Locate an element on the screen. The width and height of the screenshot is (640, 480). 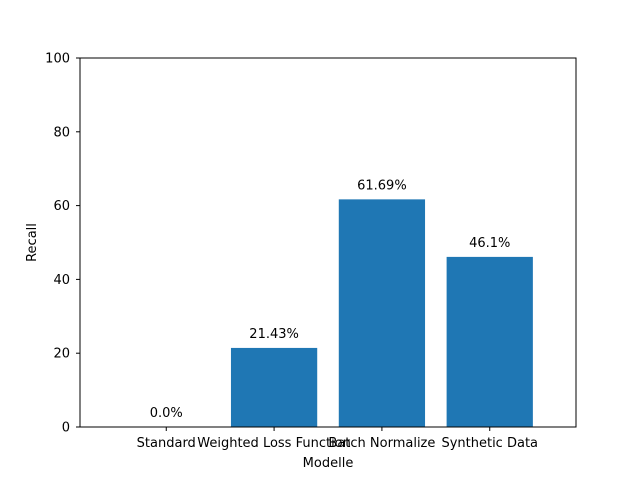
x-tick-label-0: Standard is located at coordinates (166, 443).